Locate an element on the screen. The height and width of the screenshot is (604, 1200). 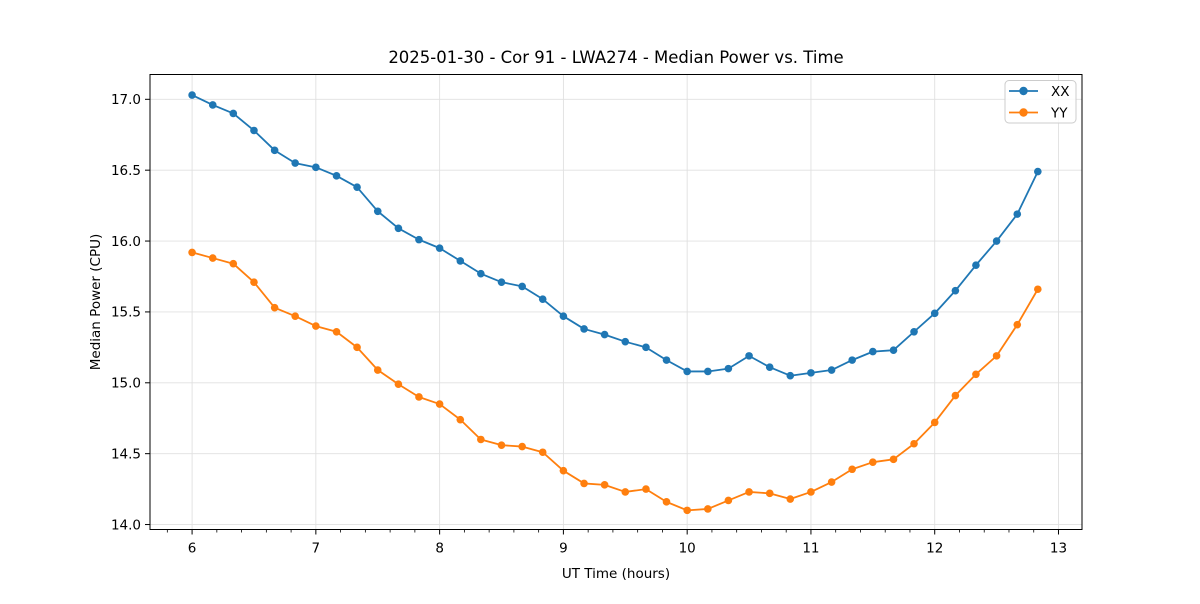
x-tick-label: 11 is located at coordinates (810, 549).